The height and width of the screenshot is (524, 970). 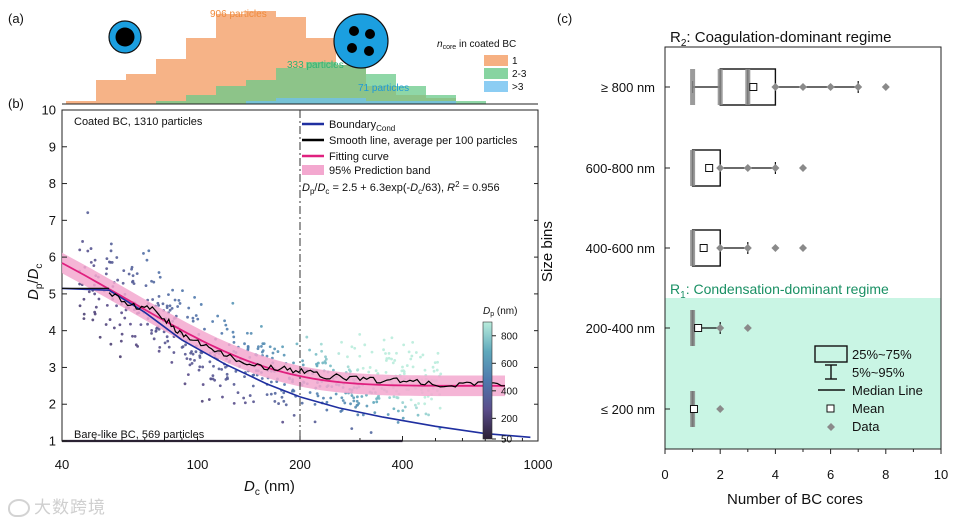 I want to click on category-label: 400-600 nm, so click(x=620, y=248).